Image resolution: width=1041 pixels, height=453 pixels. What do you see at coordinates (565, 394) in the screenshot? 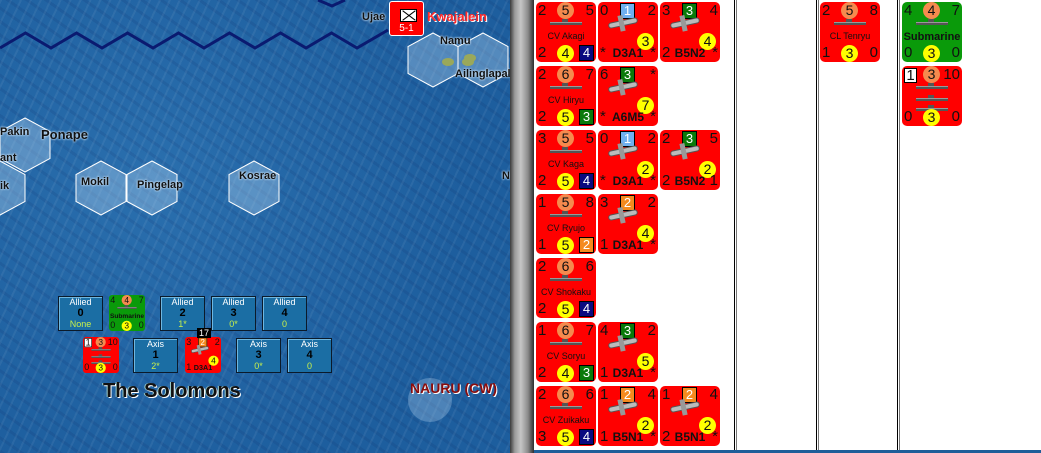
I see `attack-circle: 6` at bounding box center [565, 394].